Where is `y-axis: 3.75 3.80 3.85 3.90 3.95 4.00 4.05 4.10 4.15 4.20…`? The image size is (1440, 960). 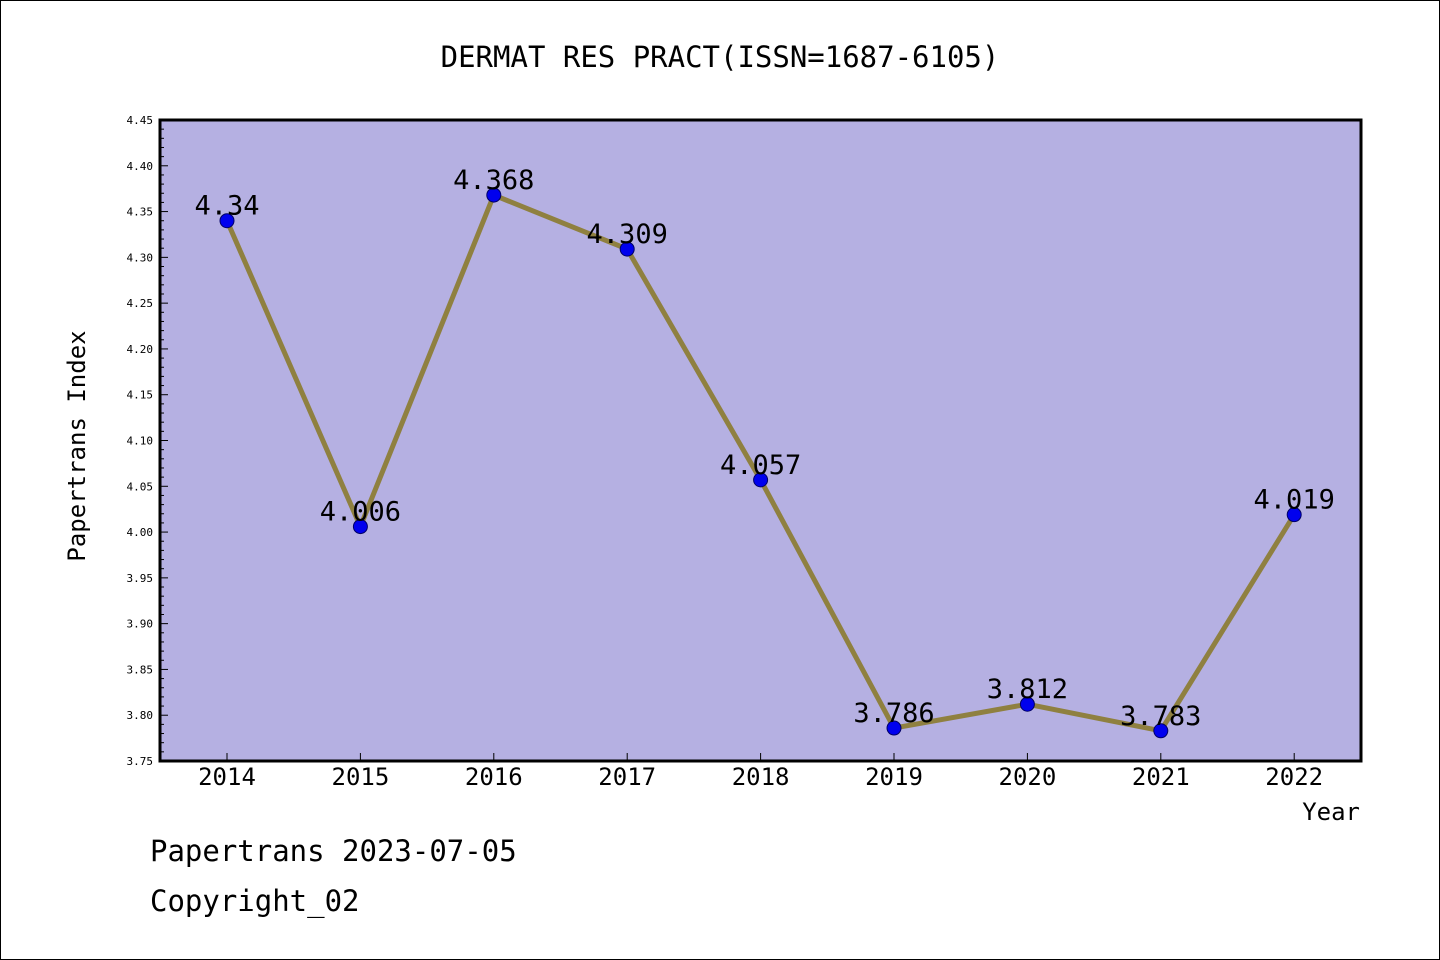
y-axis: 3.75 3.80 3.85 3.90 3.95 4.00 4.05 4.10 4.15 4.20… is located at coordinates (147, 441).